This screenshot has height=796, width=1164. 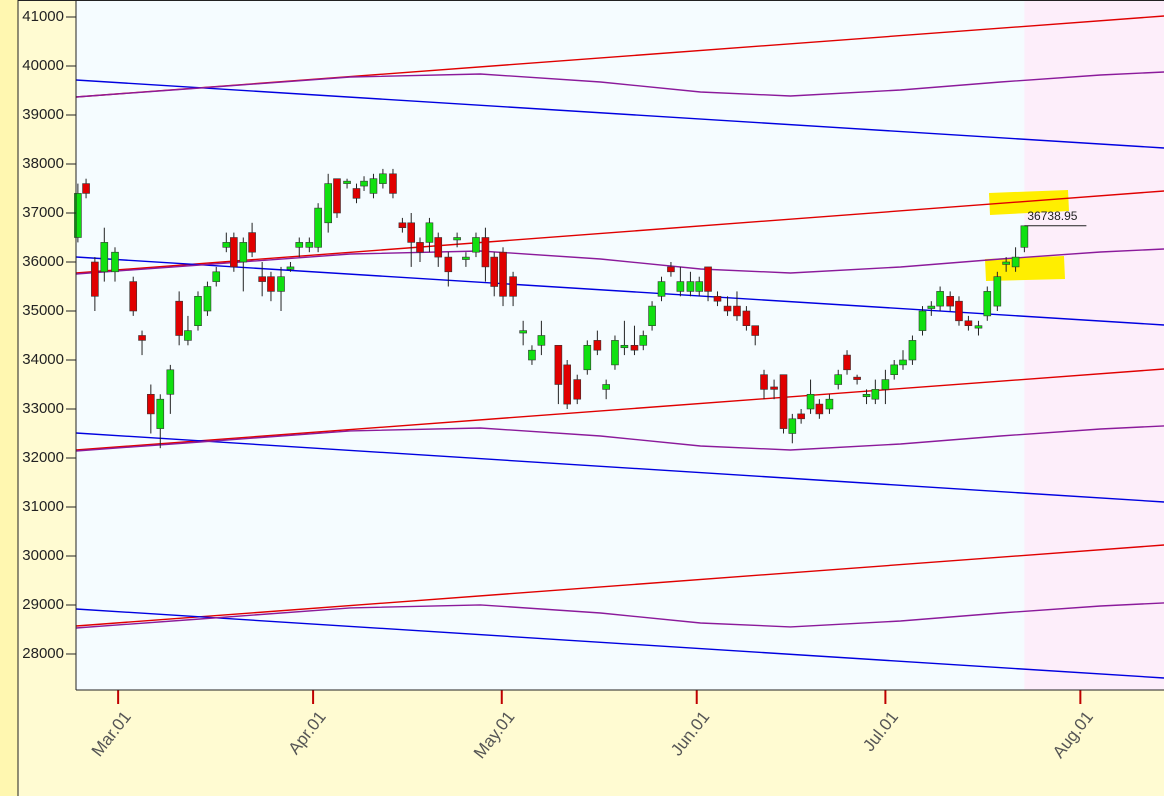 I want to click on annotation: 36738.95, so click(x=1055, y=218).